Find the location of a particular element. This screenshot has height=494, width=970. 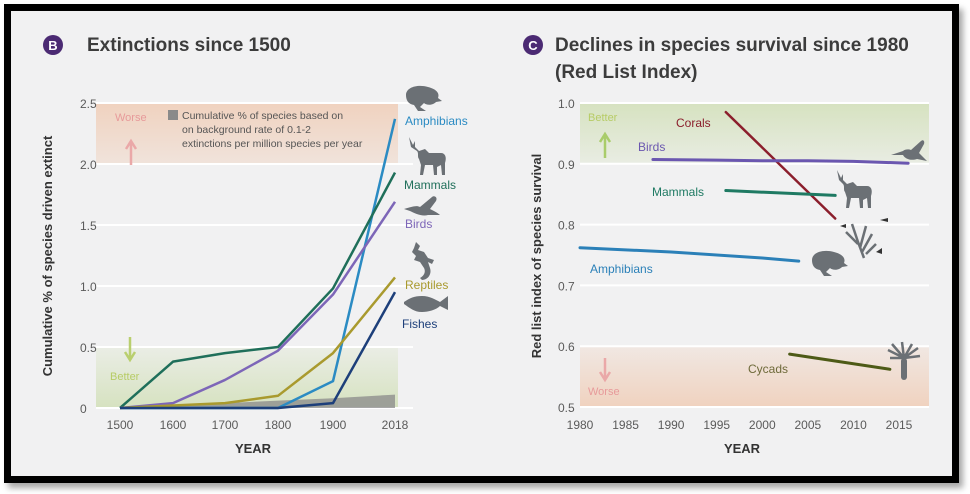

better-band is located at coordinates (754, 133).